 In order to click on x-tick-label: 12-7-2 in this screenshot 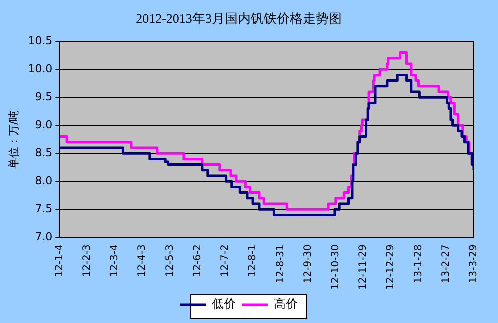, I will do `click(226, 261)`.